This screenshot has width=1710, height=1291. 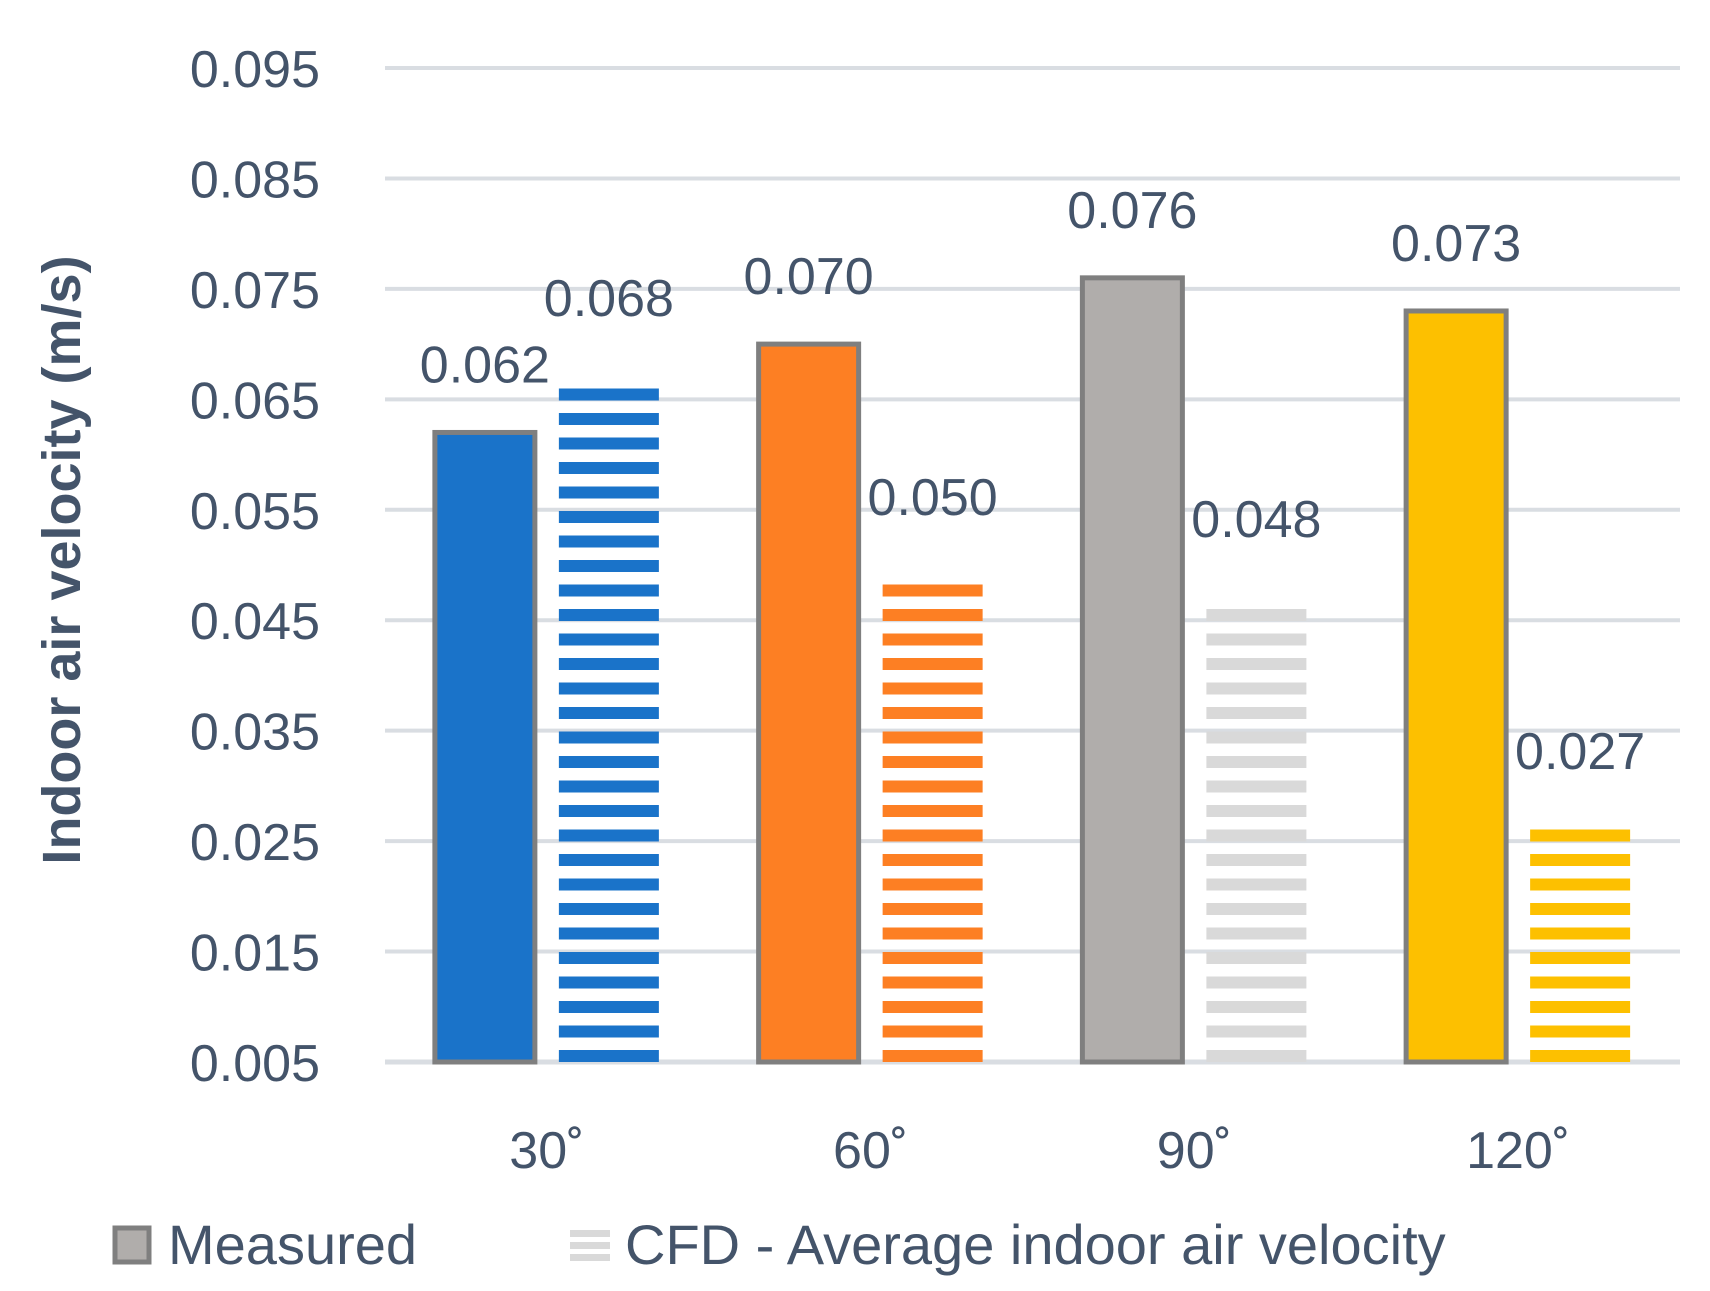 What do you see at coordinates (264, 1244) in the screenshot?
I see `legend-item-measured: Measured` at bounding box center [264, 1244].